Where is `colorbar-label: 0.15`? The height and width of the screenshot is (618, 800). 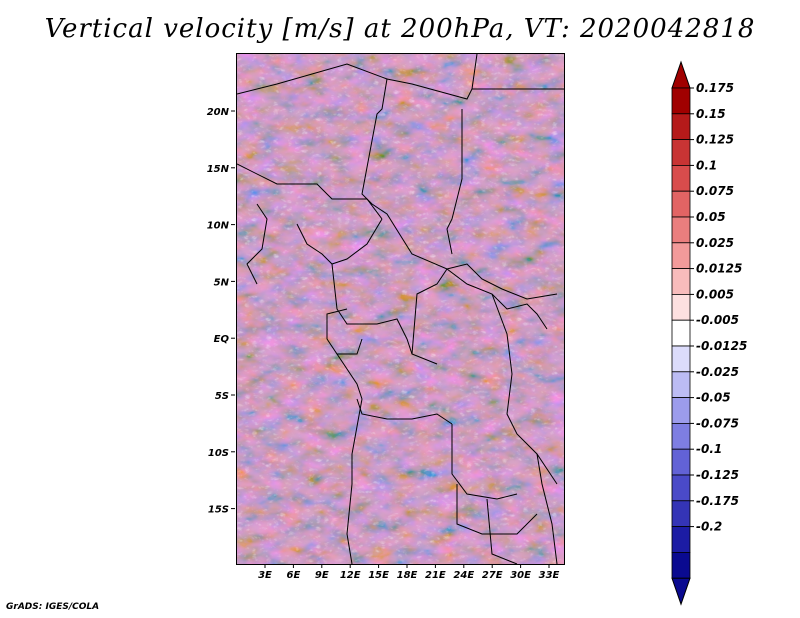 colorbar-label: 0.15 is located at coordinates (711, 114).